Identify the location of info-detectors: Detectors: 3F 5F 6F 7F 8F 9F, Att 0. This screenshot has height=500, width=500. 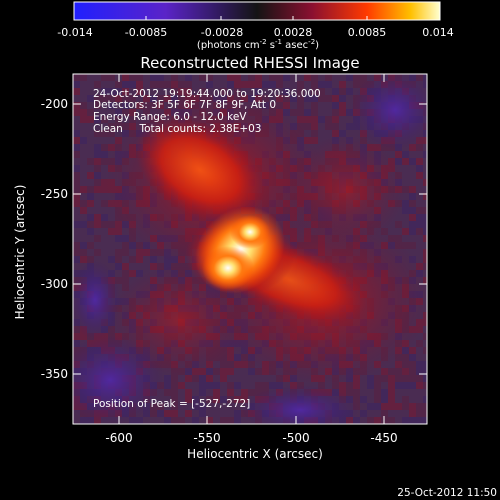
(184, 105).